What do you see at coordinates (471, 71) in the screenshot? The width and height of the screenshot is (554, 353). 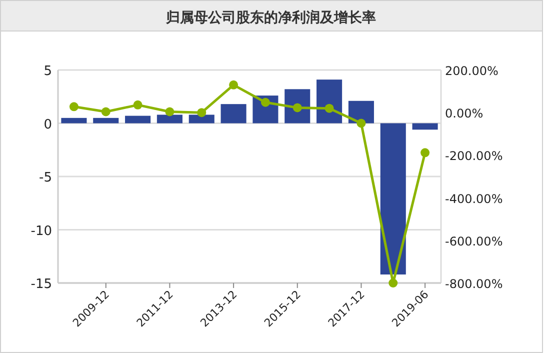 I see `y2-tick-label: 200.00%` at bounding box center [471, 71].